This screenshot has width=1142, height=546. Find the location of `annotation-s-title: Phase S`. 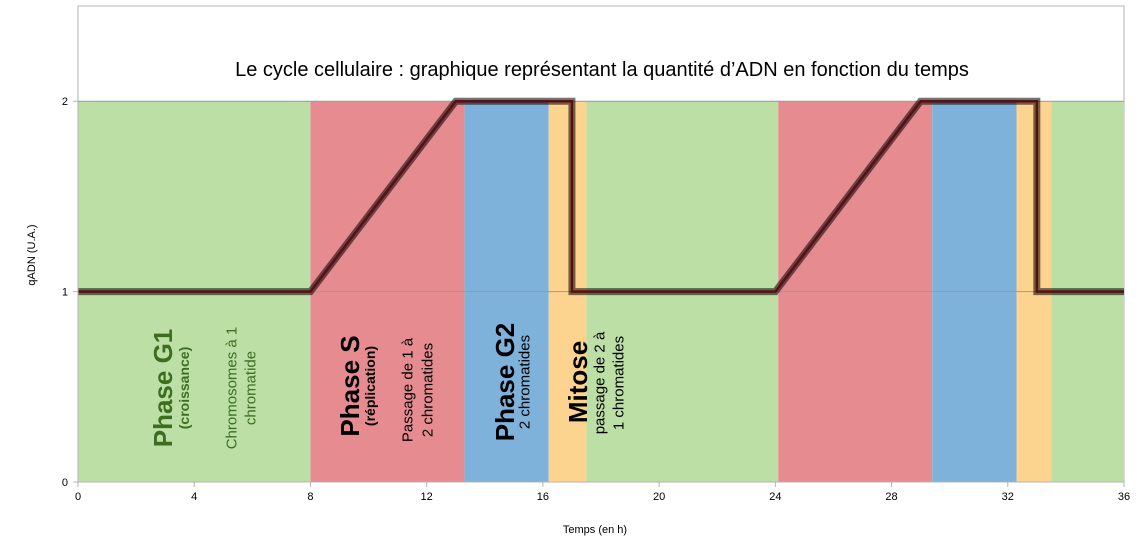

annotation-s-title: Phase S is located at coordinates (350, 385).